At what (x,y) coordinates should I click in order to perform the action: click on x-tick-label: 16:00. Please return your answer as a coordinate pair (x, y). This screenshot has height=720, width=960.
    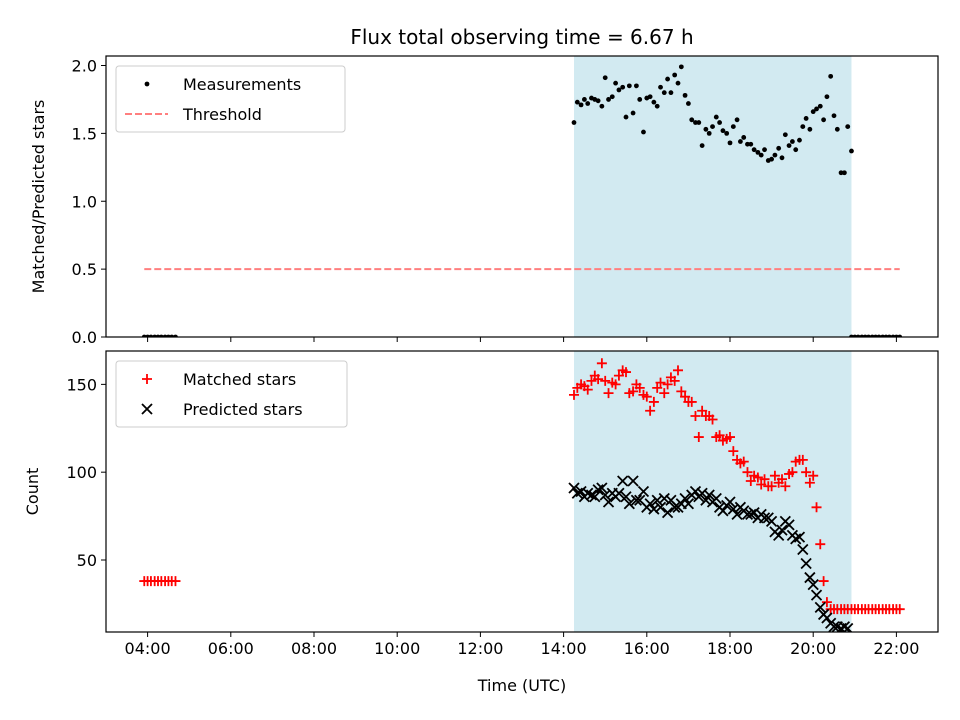
    Looking at the image, I should click on (647, 648).